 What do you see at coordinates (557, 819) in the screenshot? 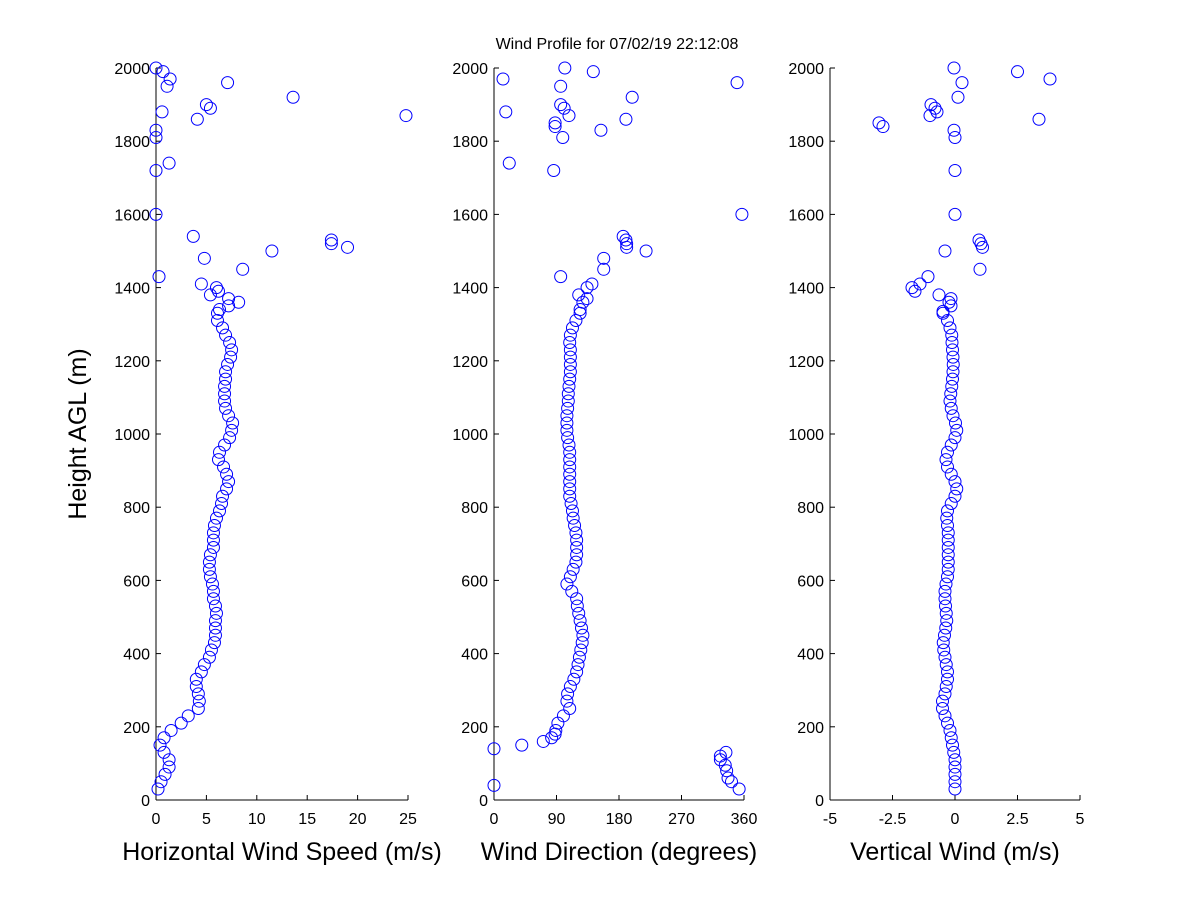
I see `x-tick-label: 90` at bounding box center [557, 819].